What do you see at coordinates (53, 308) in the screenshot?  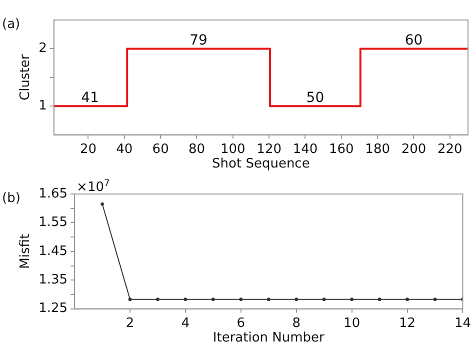 I see `y-tick-label: 1.25` at bounding box center [53, 308].